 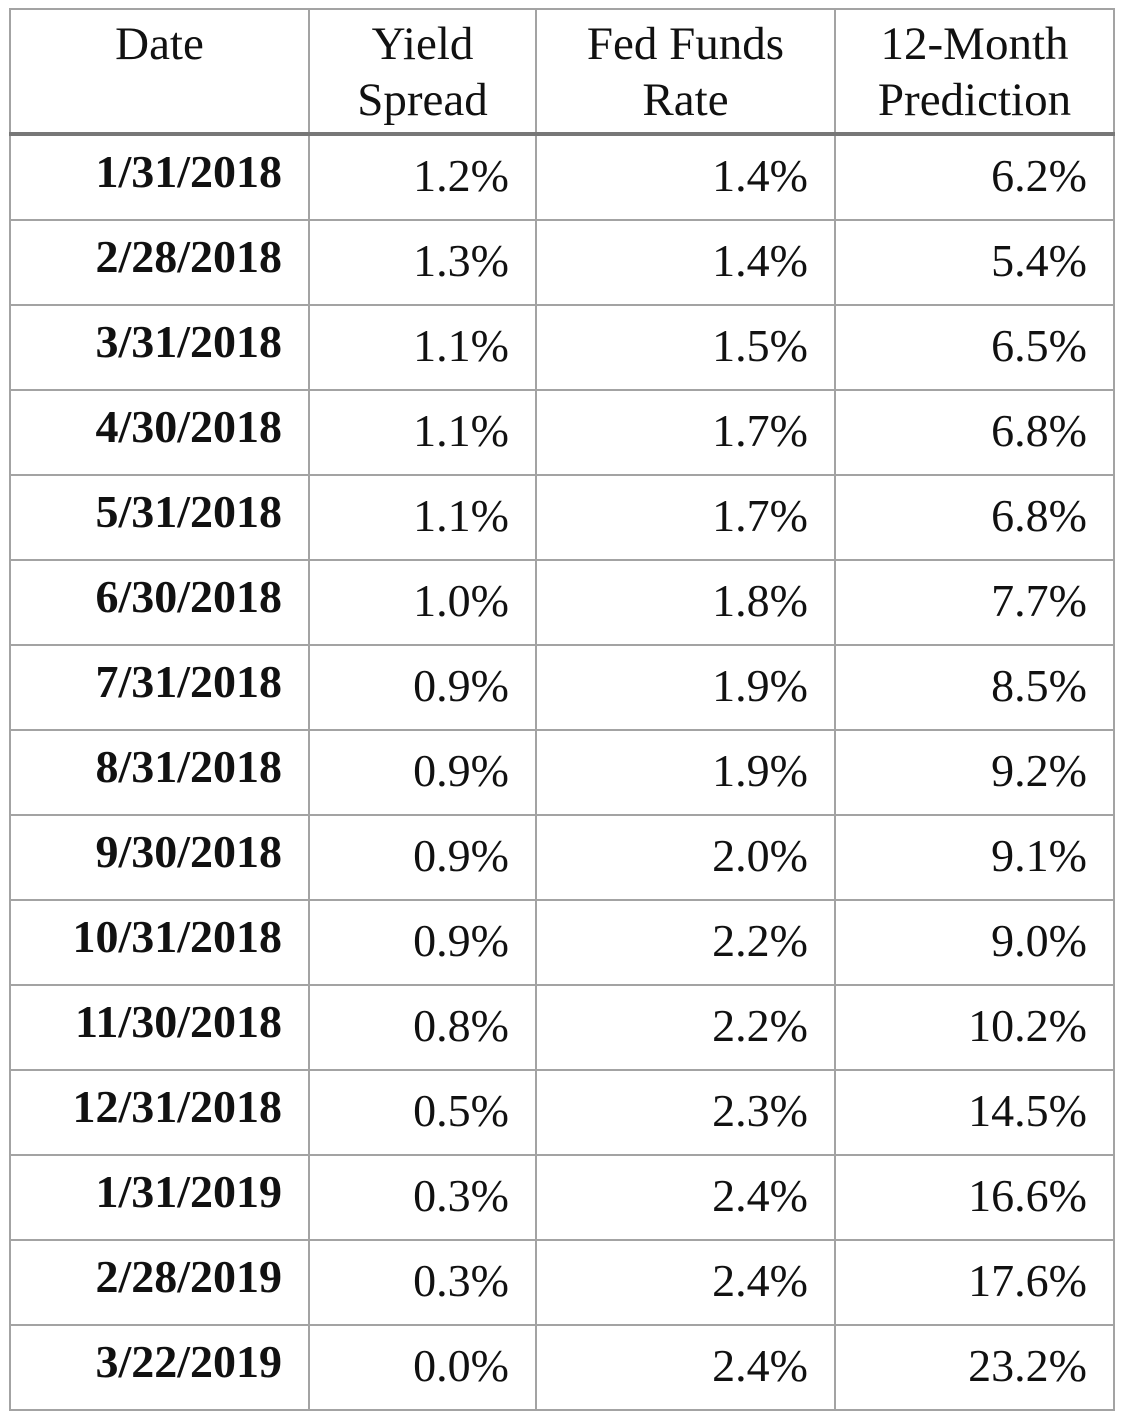 I want to click on table-row: 2/28/2019 0.3% 2.4% 17.6%, so click(x=562, y=1282).